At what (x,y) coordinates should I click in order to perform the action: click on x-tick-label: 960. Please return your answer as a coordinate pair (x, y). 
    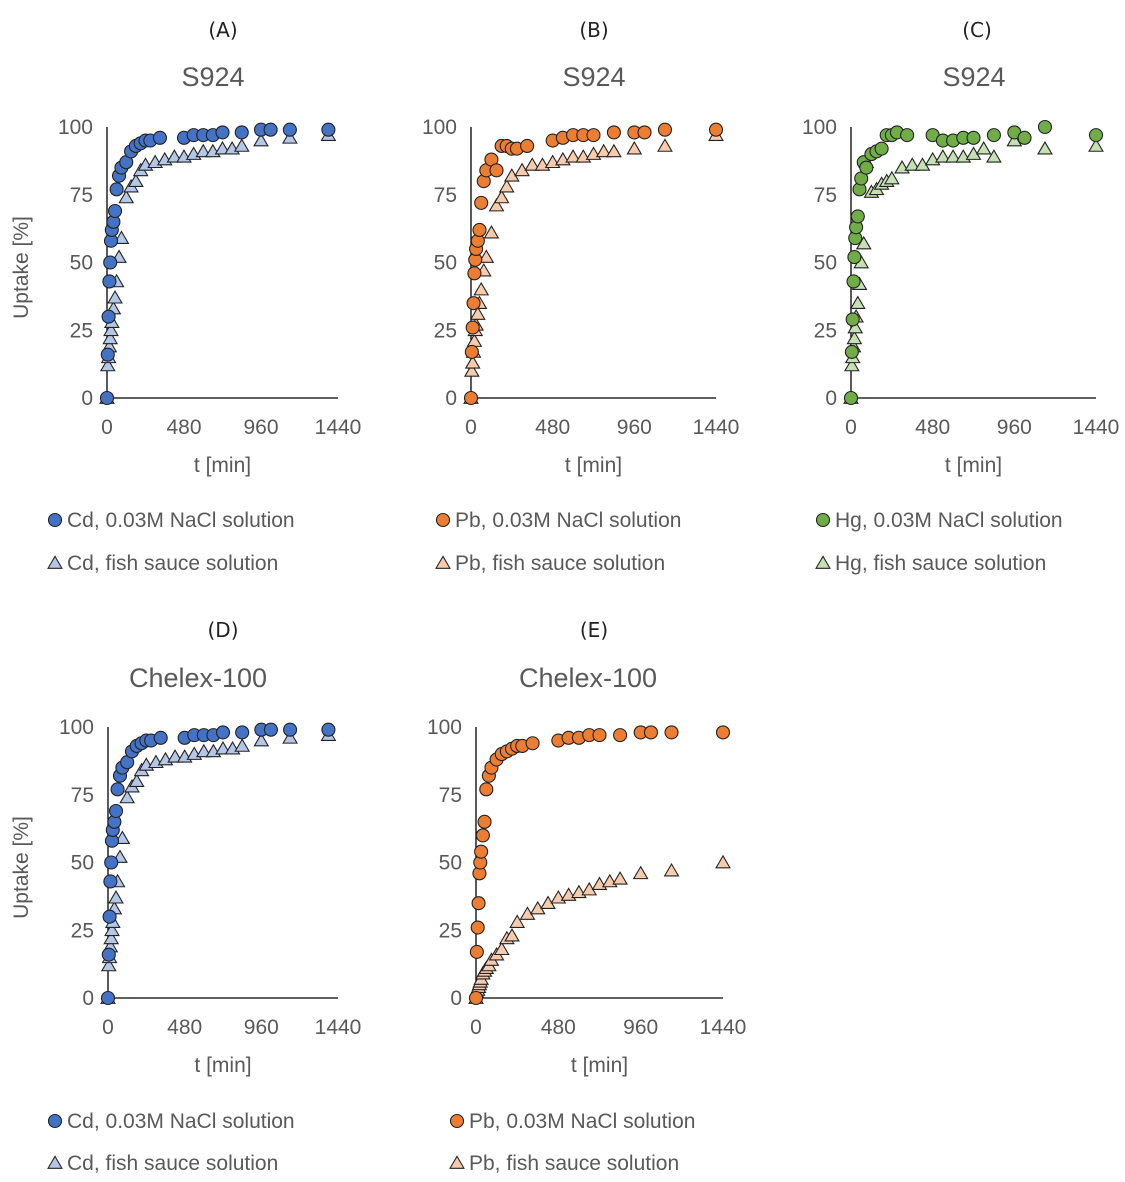
    Looking at the image, I should click on (1014, 427).